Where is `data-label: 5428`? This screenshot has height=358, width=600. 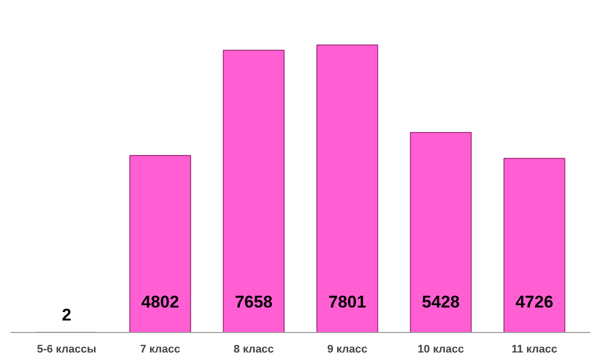
data-label: 5428 is located at coordinates (441, 302).